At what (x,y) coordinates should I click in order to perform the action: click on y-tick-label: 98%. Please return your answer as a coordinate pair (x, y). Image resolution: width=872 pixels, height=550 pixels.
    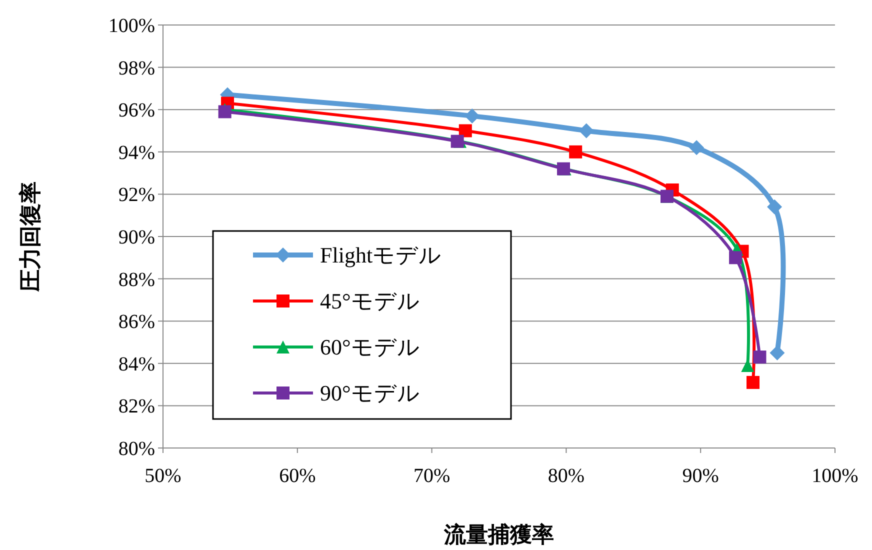
    Looking at the image, I should click on (136, 68).